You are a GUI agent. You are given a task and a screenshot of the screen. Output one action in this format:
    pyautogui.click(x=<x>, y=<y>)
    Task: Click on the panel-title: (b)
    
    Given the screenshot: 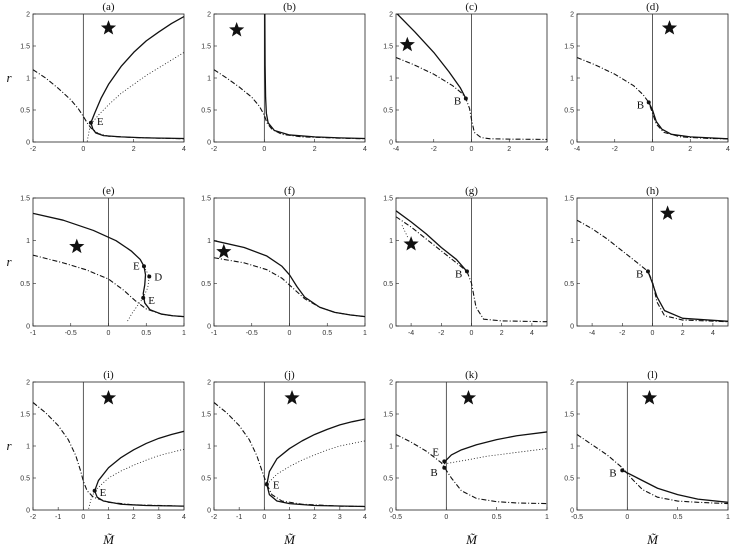 What is the action you would take?
    pyautogui.click(x=289, y=7)
    